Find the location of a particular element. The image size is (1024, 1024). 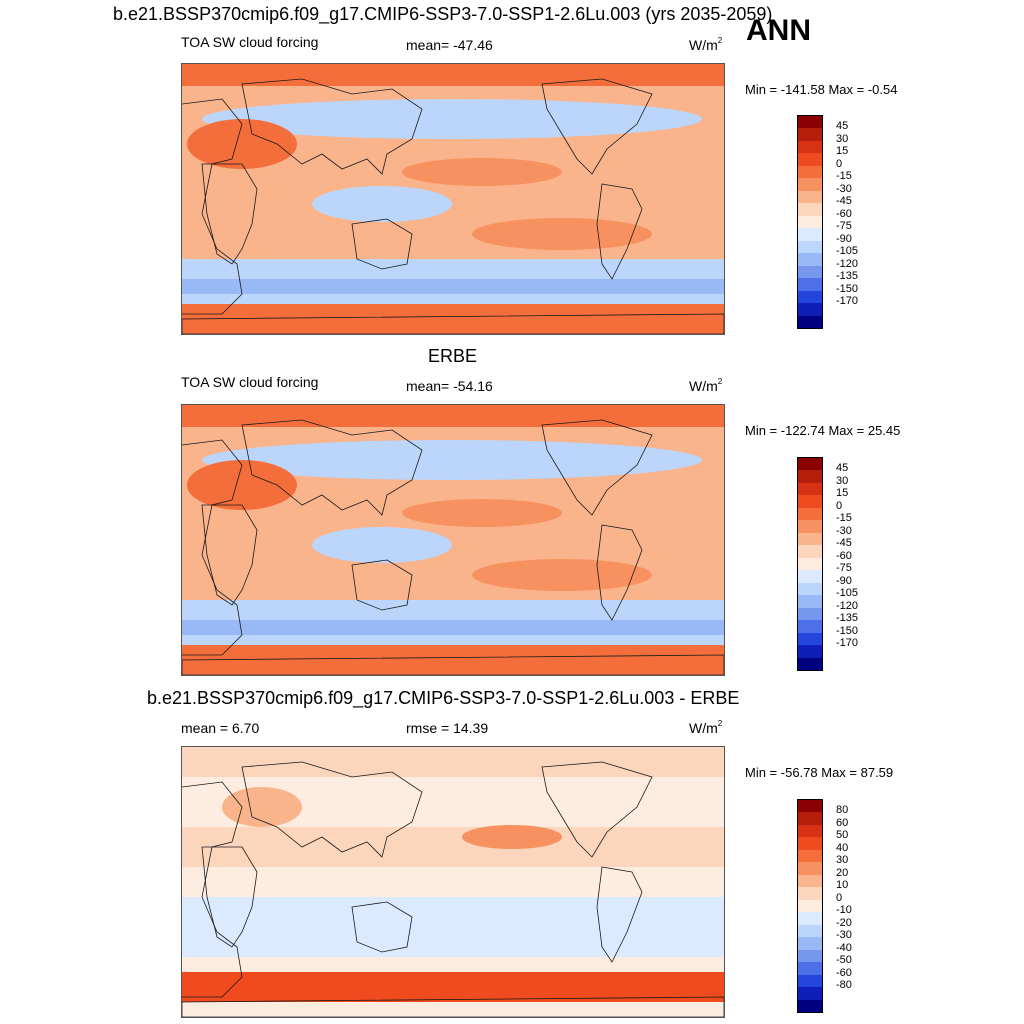

colorbar-tick-label: -40 is located at coordinates (844, 947).